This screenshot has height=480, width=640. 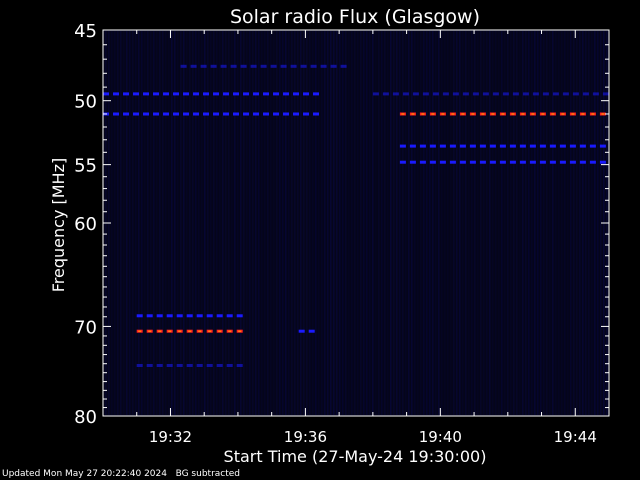 I want to click on x-tick-label: 19:44, so click(x=575, y=437).